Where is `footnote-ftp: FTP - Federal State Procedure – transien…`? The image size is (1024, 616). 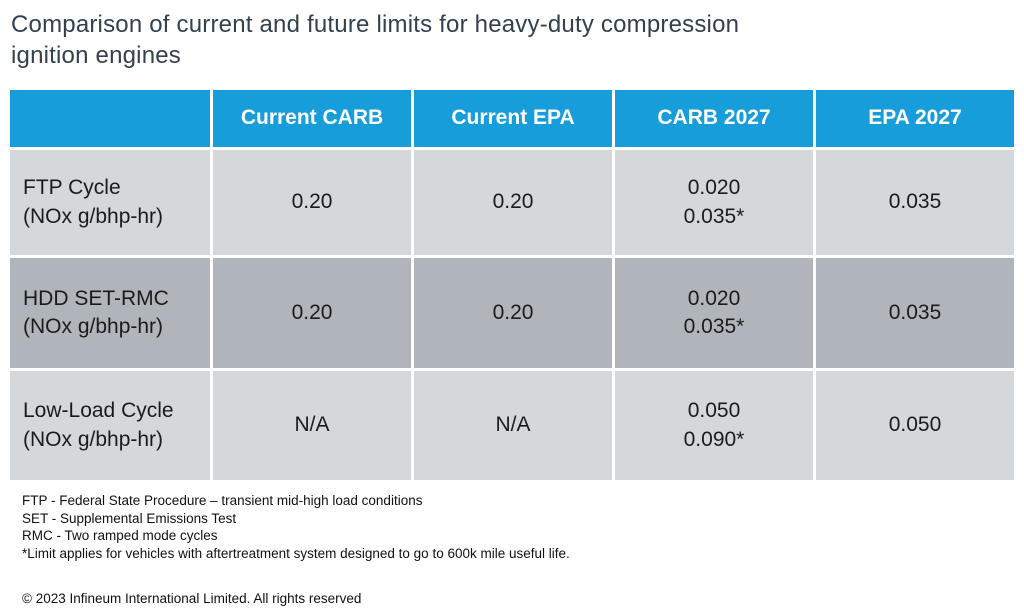 footnote-ftp: FTP - Federal State Procedure – transien… is located at coordinates (222, 500).